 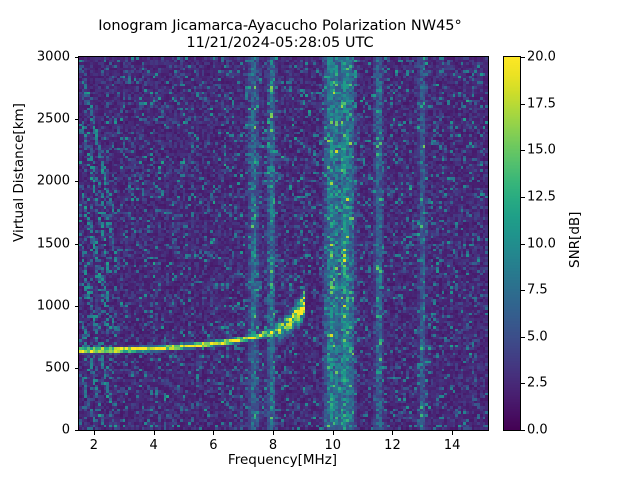 I want to click on colorbar-label: SNR[dB], so click(x=575, y=239).